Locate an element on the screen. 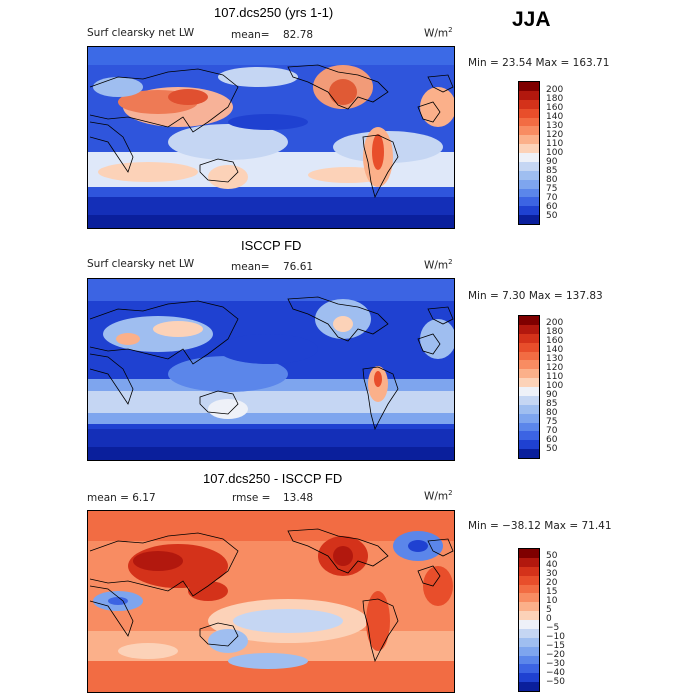 The width and height of the screenshot is (700, 700). panel-3-rmse-value: 13.48 is located at coordinates (298, 498).